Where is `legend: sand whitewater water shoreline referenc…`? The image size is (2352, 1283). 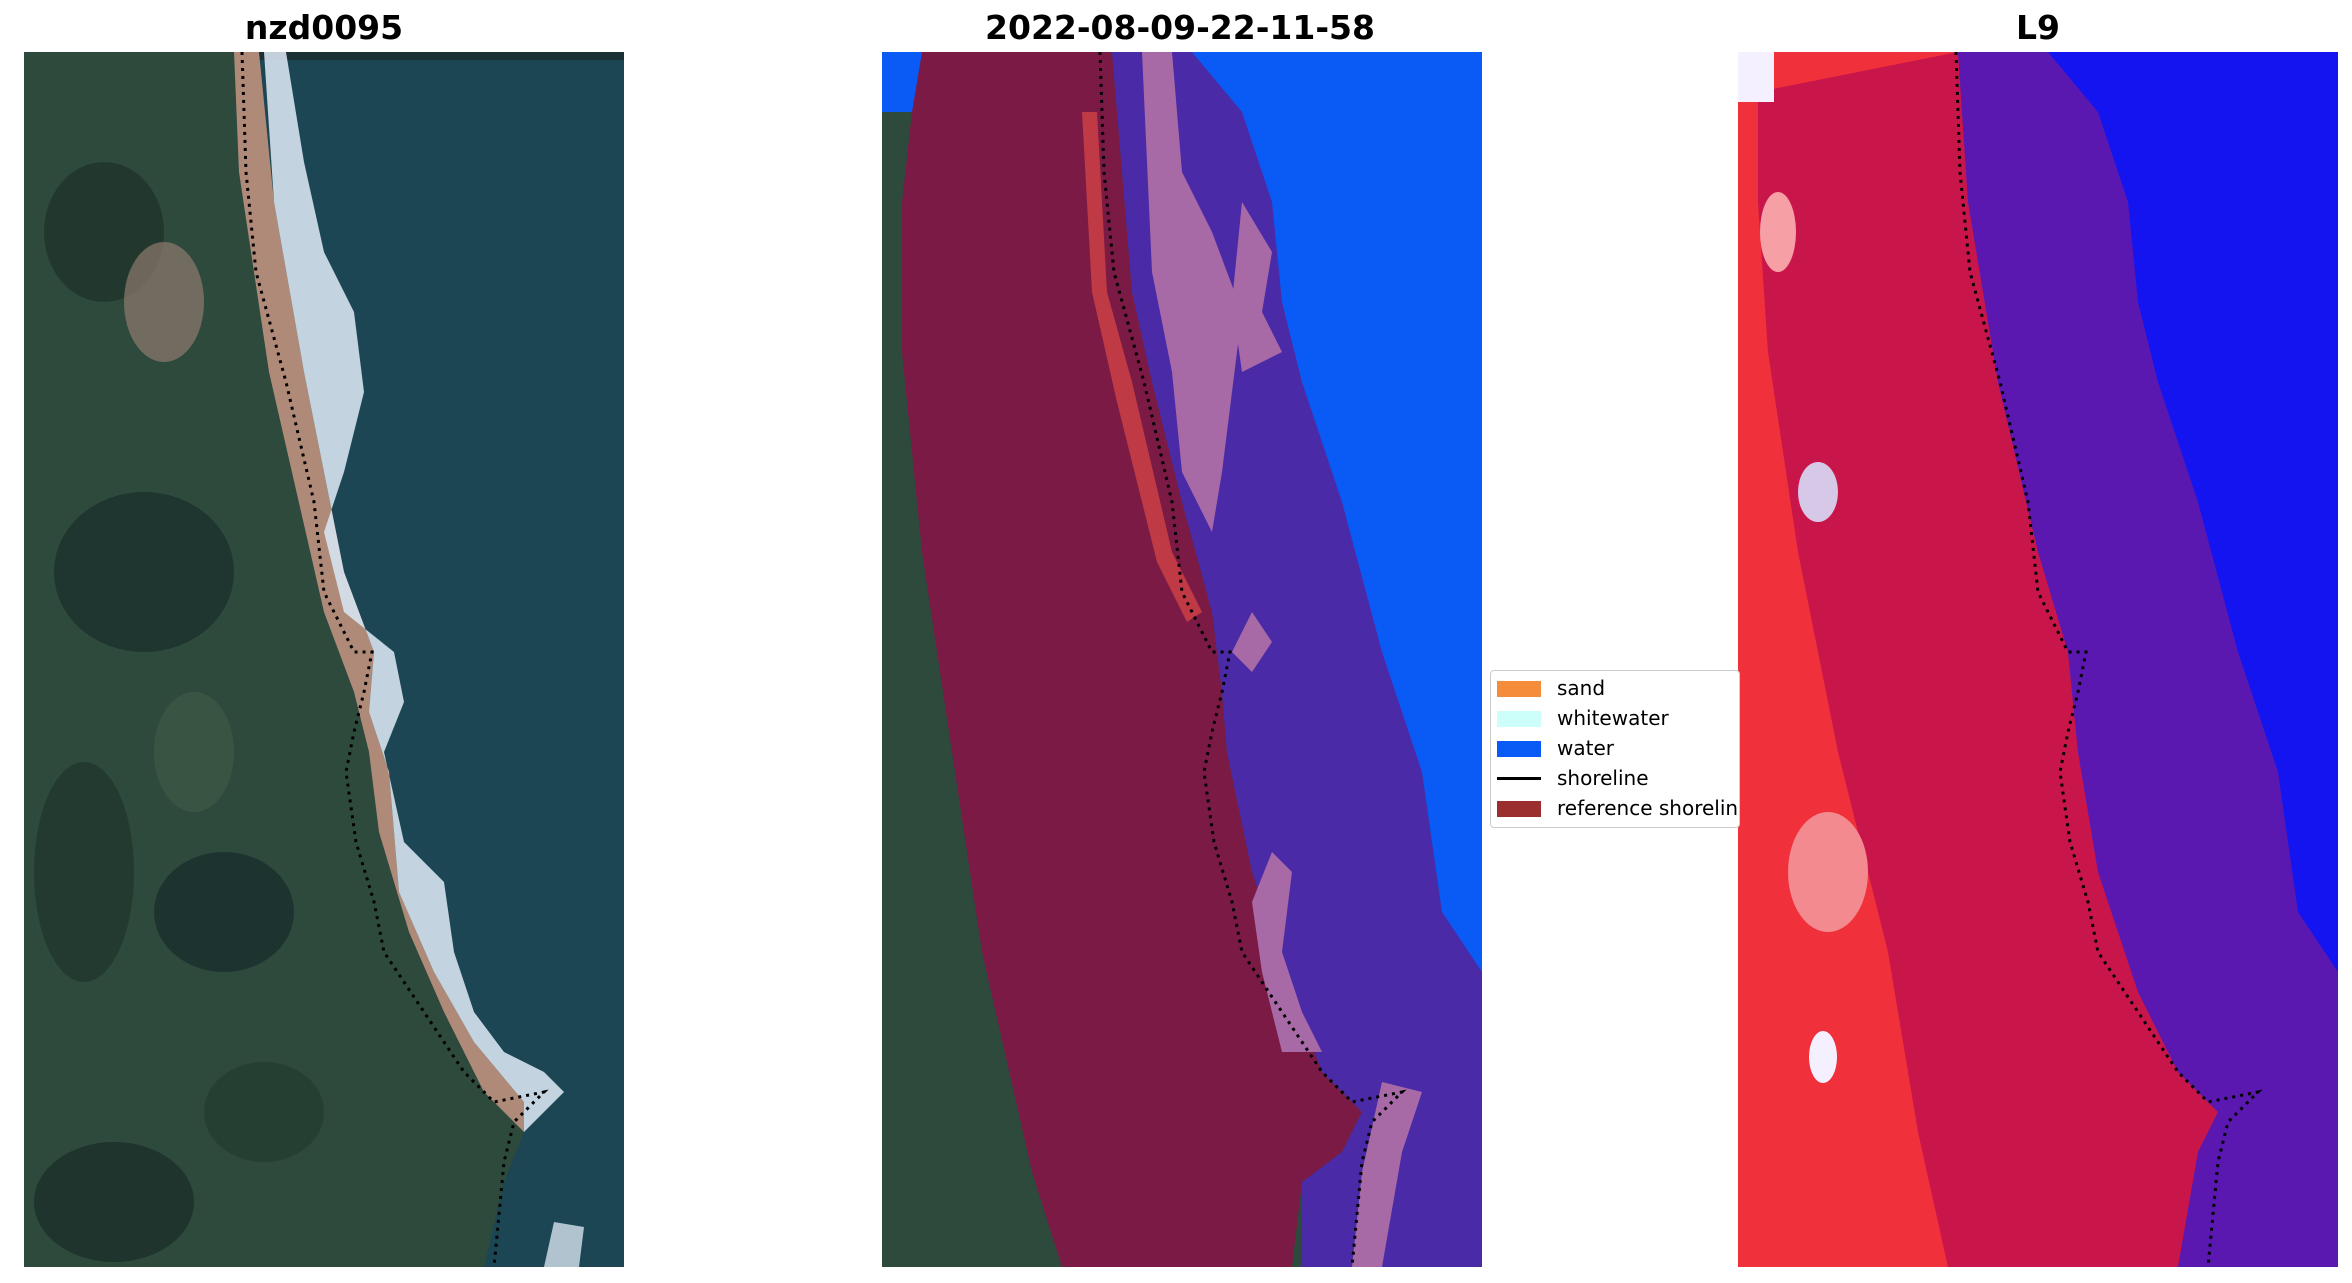
legend: sand whitewater water shoreline referenc… is located at coordinates (1615, 749).